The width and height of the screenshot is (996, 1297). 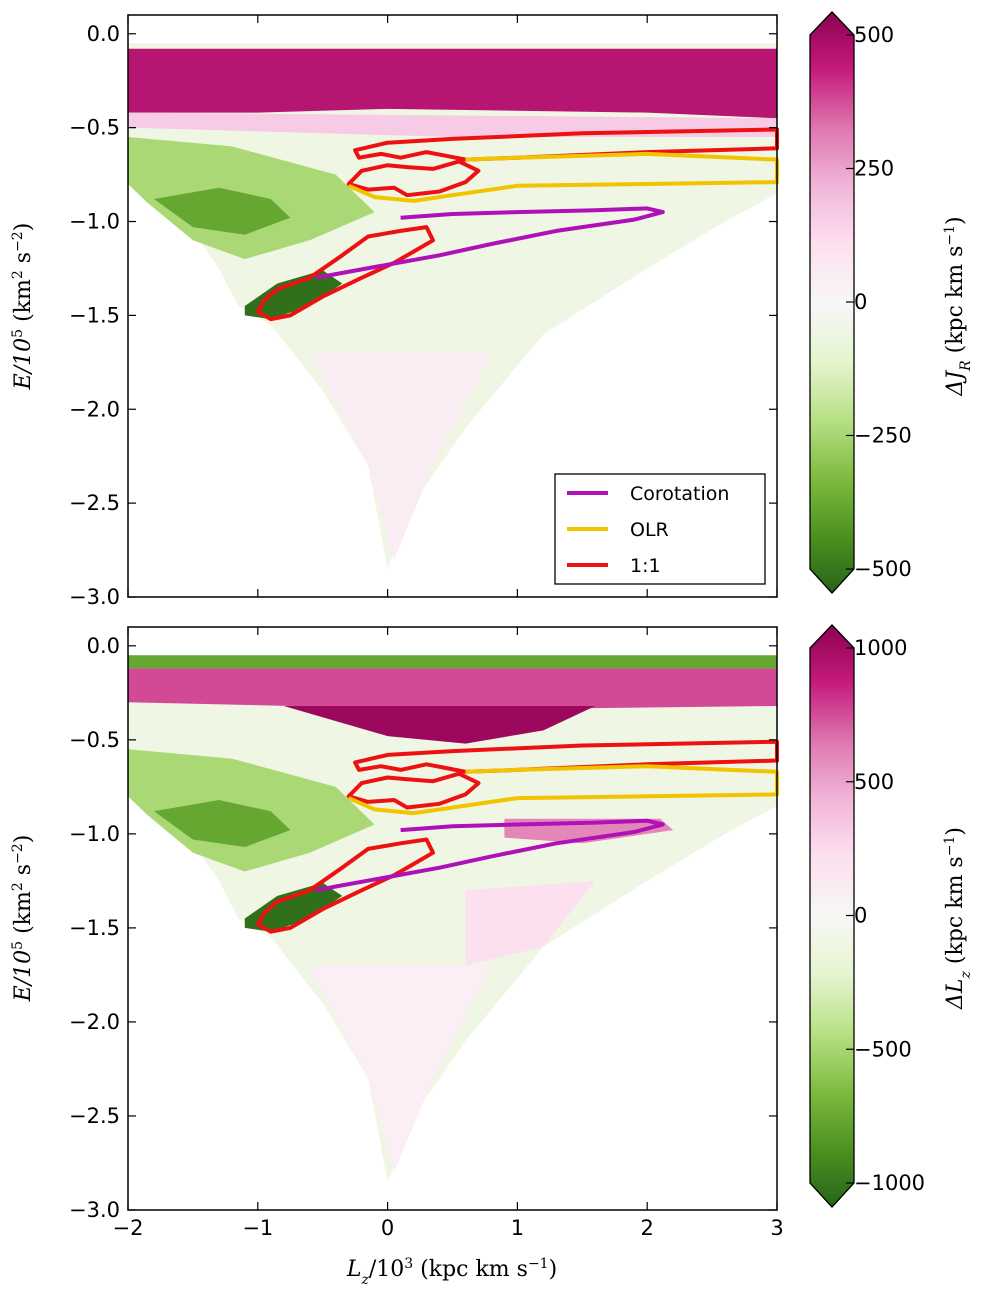 What do you see at coordinates (18, 886) in the screenshot?
I see `bottom-ylabel-unit-exp1: 2` at bounding box center [18, 886].